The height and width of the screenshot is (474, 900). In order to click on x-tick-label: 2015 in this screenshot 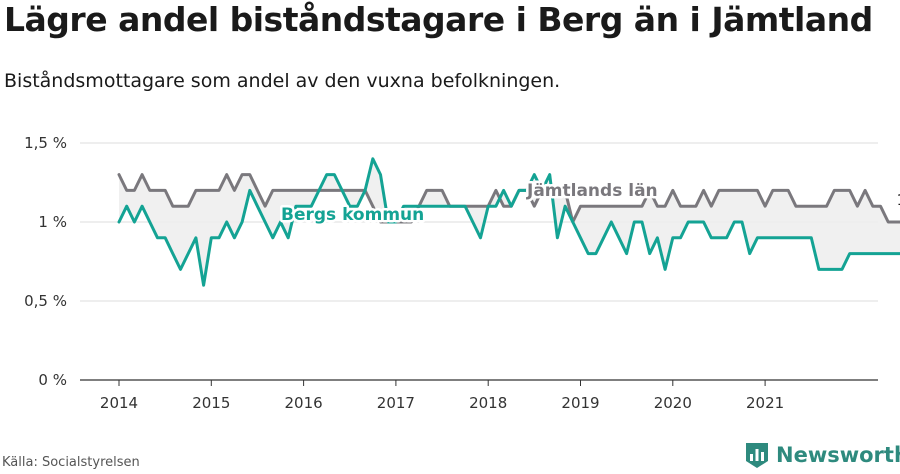, I will do `click(211, 403)`.